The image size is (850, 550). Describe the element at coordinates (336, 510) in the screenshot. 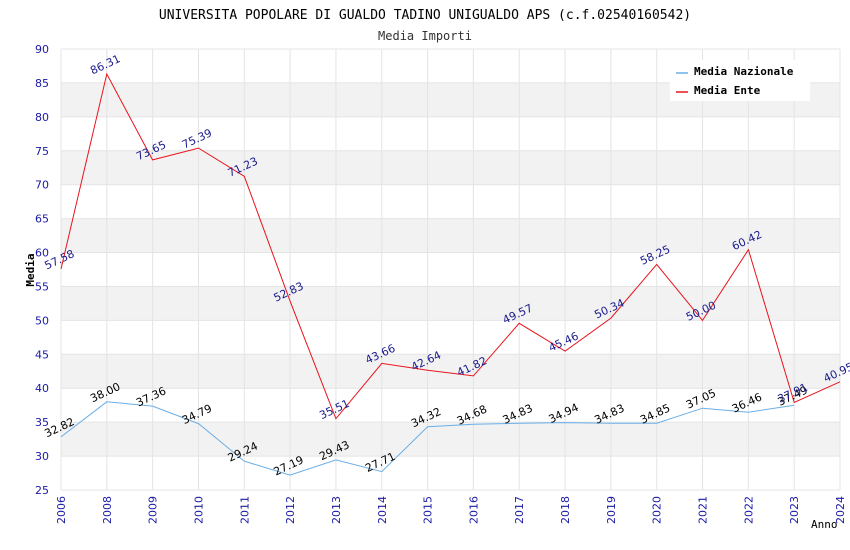

I see `x-tick-label: 2013` at that location.